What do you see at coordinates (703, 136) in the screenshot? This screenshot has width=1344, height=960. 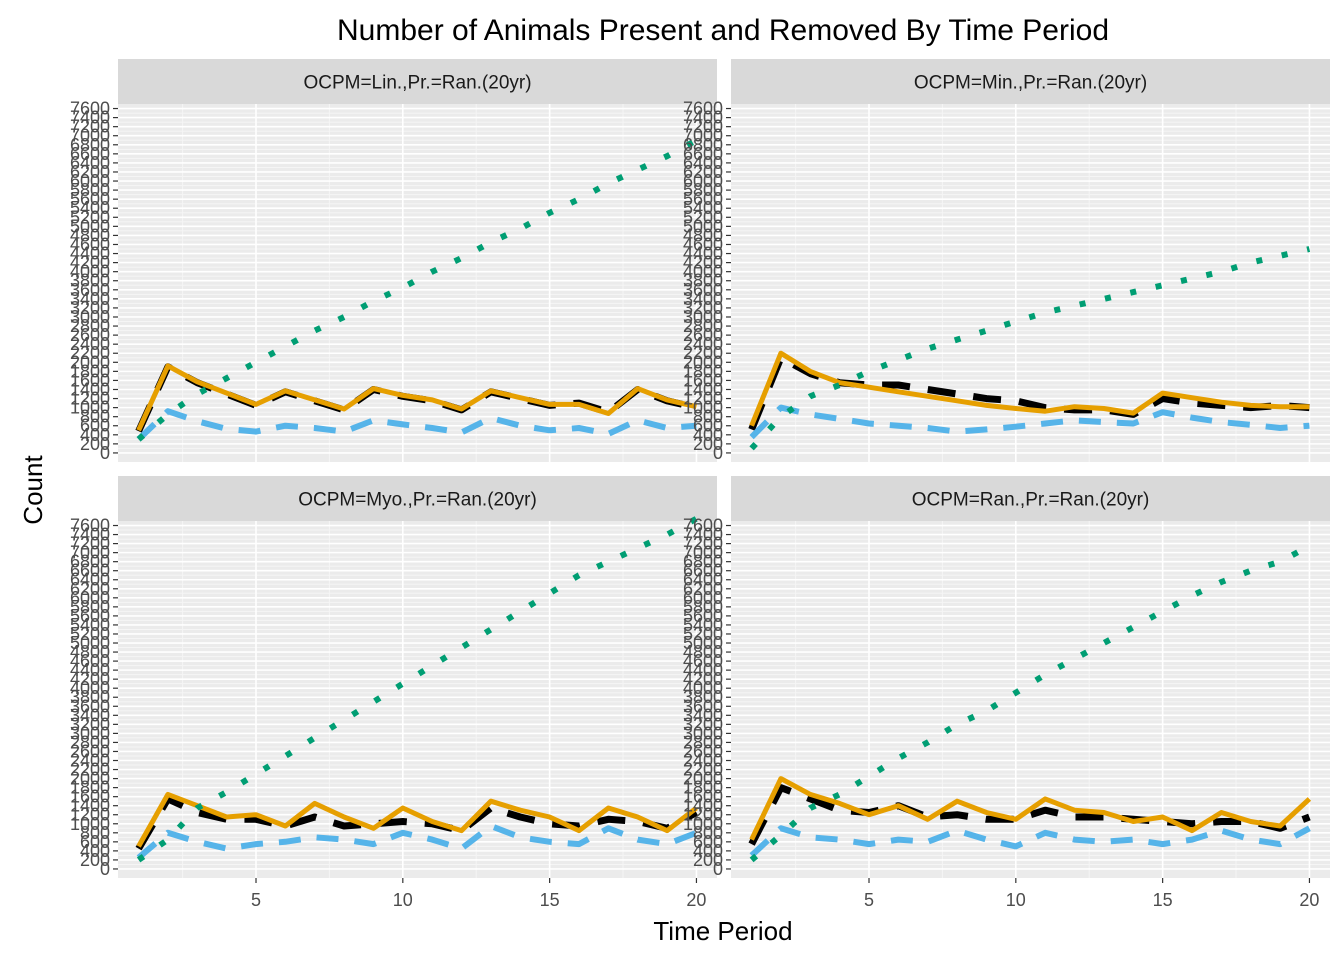 I see `y-tick-label: 7000` at bounding box center [703, 136].